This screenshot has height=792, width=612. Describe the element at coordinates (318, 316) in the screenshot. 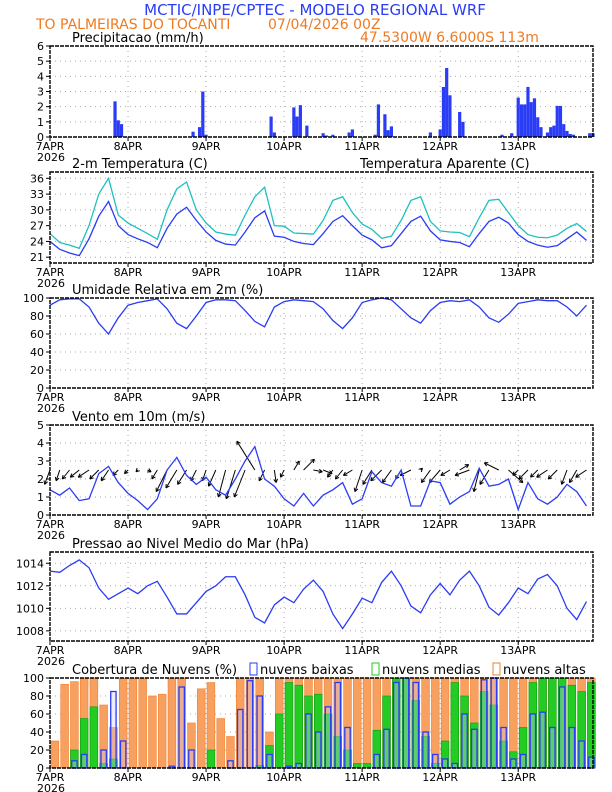

I see `plot-rh` at that location.